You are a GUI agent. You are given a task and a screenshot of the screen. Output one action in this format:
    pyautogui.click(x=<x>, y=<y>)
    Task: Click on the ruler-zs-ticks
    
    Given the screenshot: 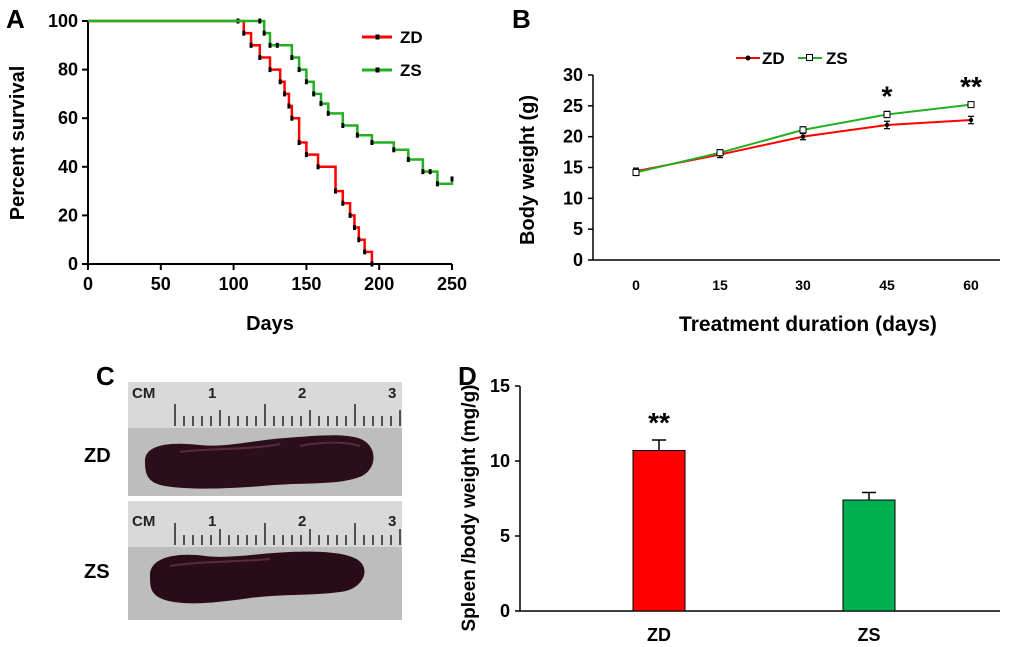 What is the action you would take?
    pyautogui.click(x=287, y=534)
    